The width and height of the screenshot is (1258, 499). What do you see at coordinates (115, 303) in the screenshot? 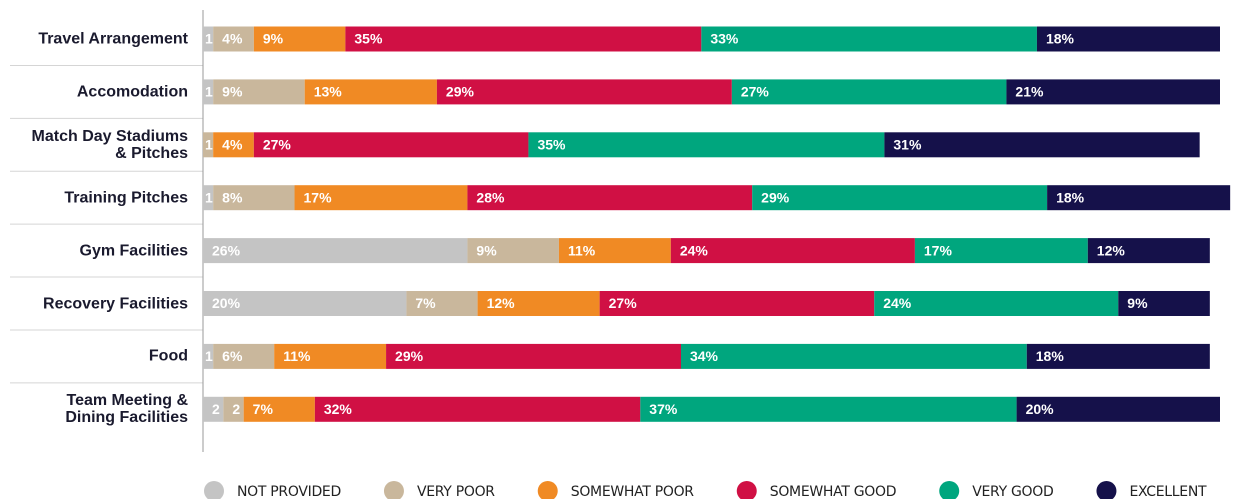
I see `category-label: Recovery Facilities` at bounding box center [115, 303].